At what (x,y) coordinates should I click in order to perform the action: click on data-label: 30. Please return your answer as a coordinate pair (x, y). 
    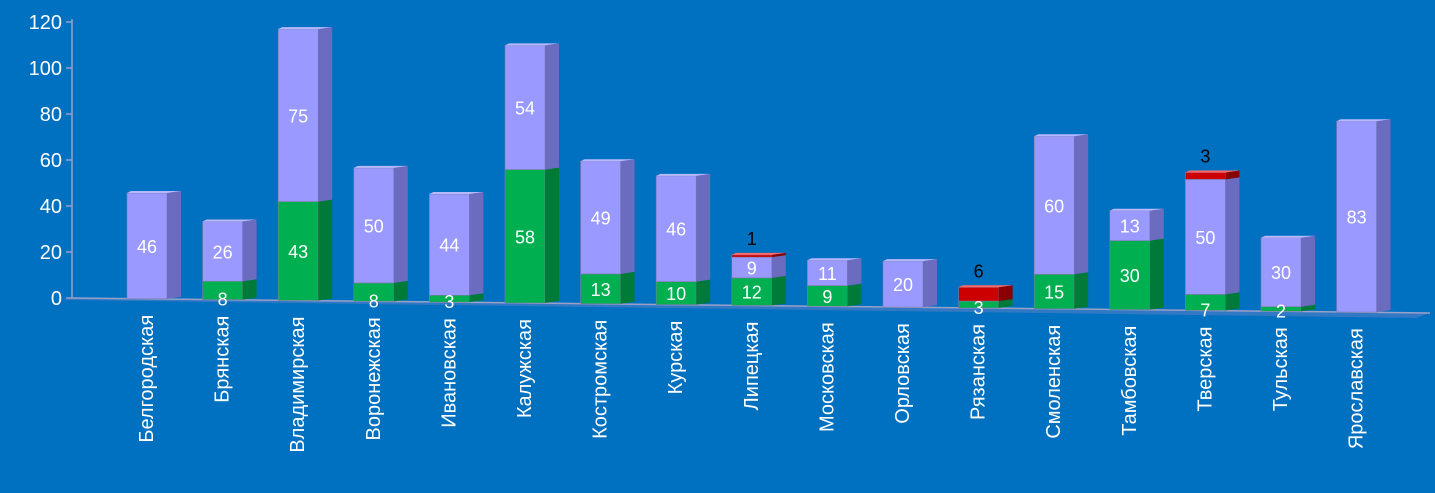
    Looking at the image, I should click on (1281, 273).